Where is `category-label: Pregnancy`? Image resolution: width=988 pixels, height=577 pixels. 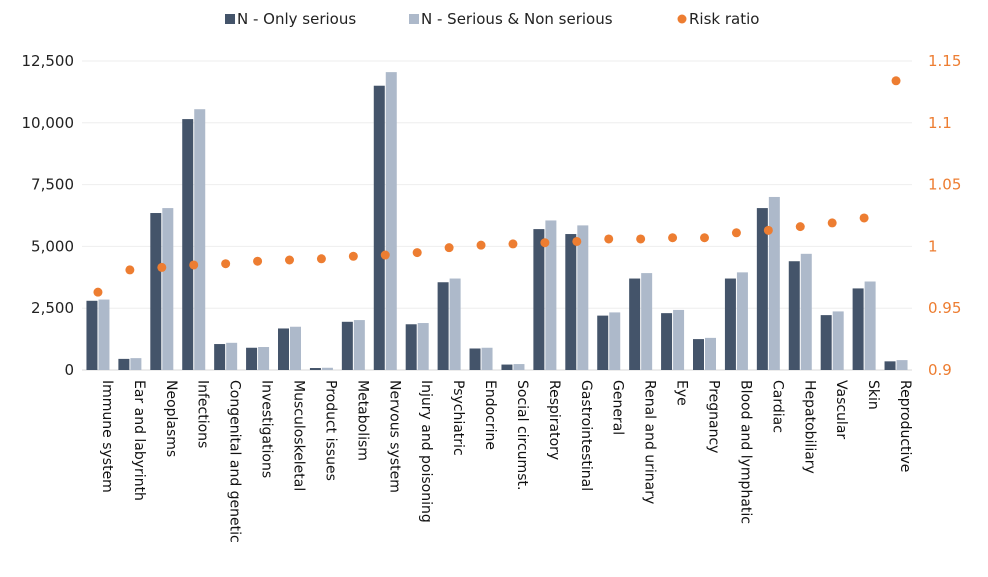 category-label: Pregnancy is located at coordinates (714, 416).